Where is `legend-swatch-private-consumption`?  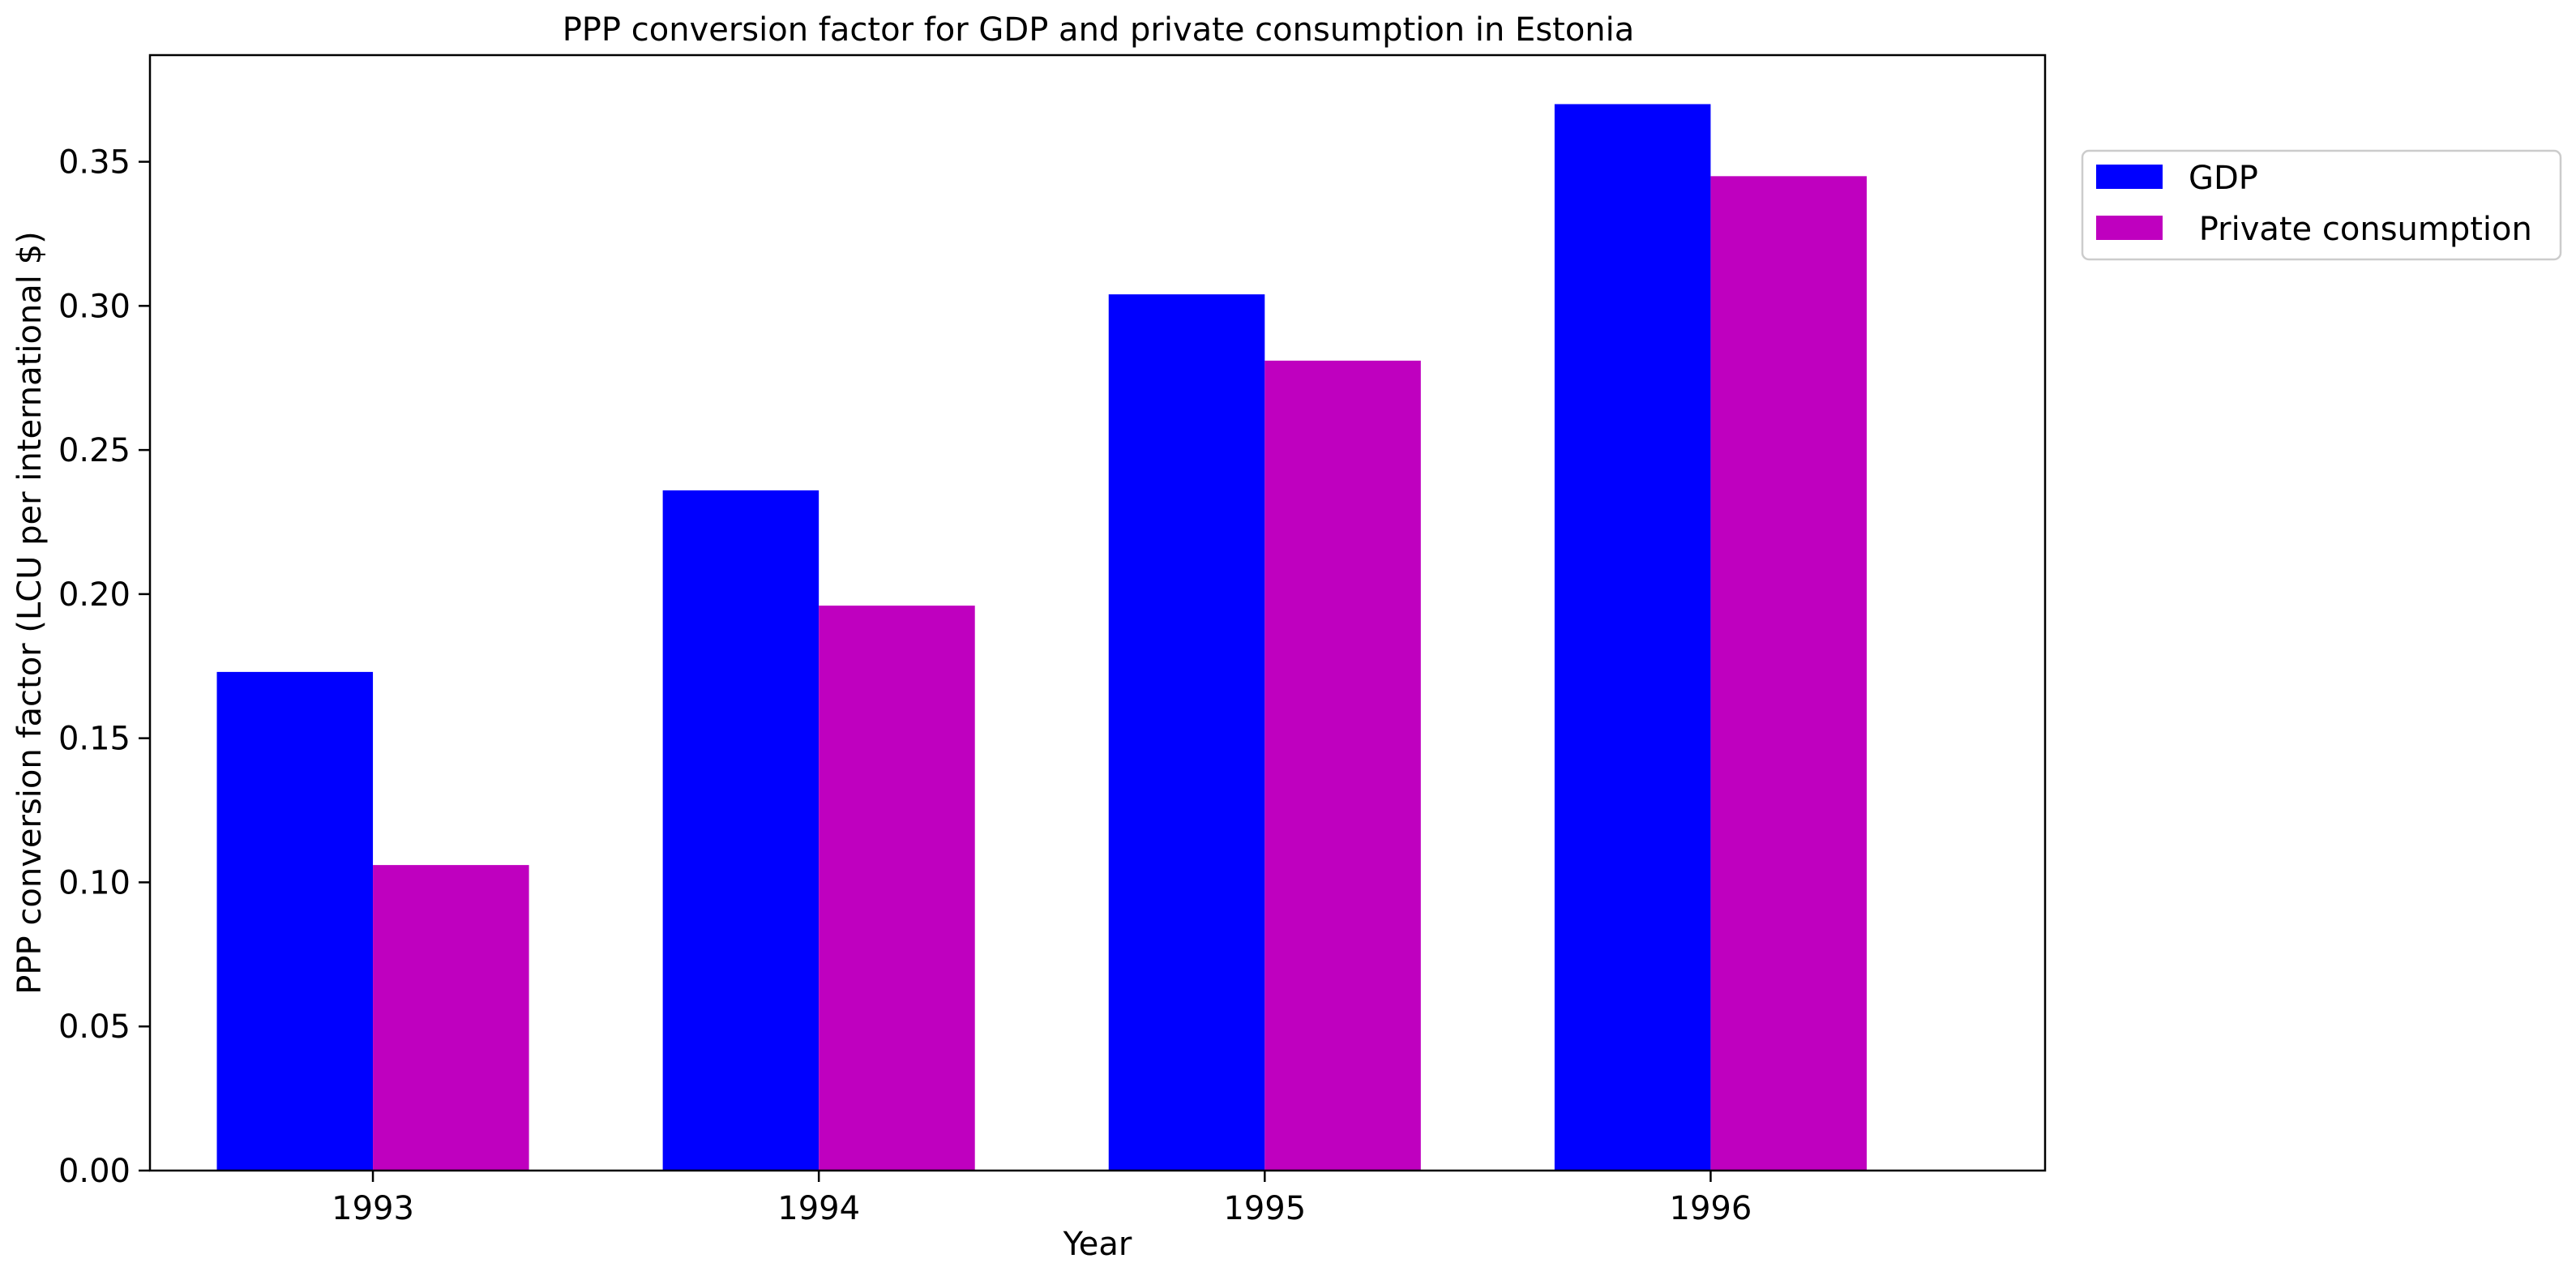 legend-swatch-private-consumption is located at coordinates (2129, 228).